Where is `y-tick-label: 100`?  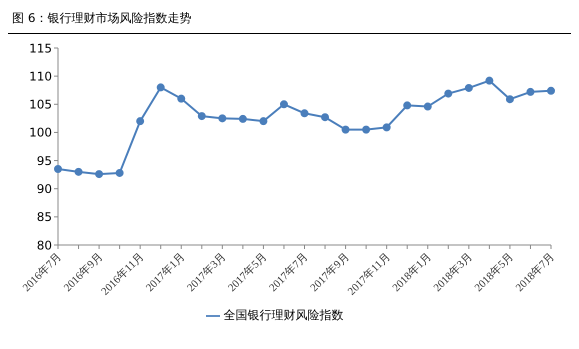 y-tick-label: 100 is located at coordinates (40, 133).